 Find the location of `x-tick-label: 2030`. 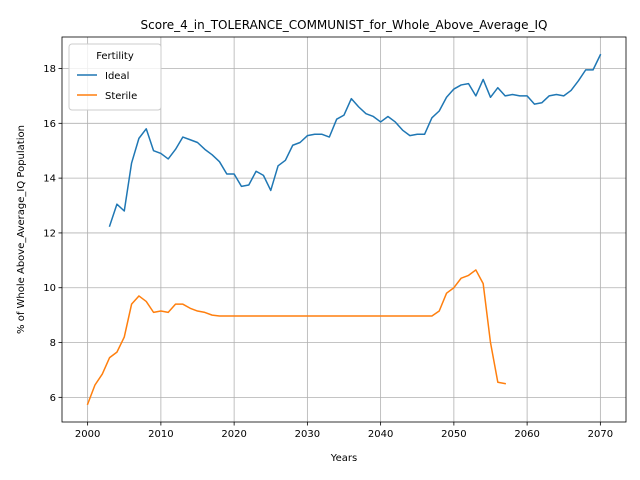

x-tick-label: 2030 is located at coordinates (307, 434).